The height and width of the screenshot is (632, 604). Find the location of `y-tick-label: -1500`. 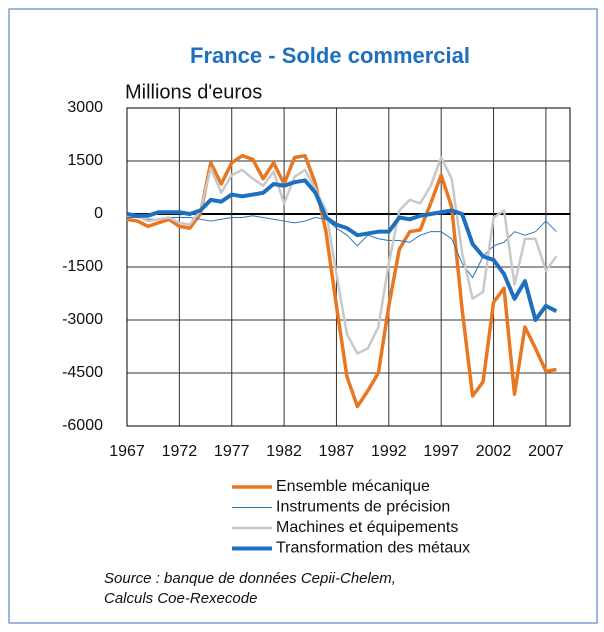

y-tick-label: -1500 is located at coordinates (82, 266).